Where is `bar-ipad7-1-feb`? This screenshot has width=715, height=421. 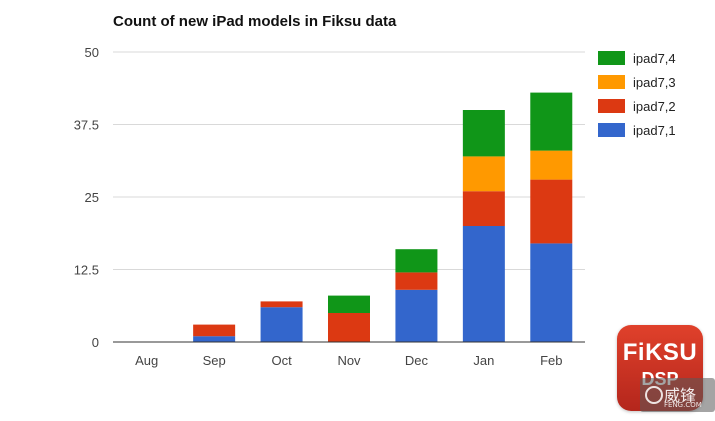 bar-ipad7-1-feb is located at coordinates (551, 292).